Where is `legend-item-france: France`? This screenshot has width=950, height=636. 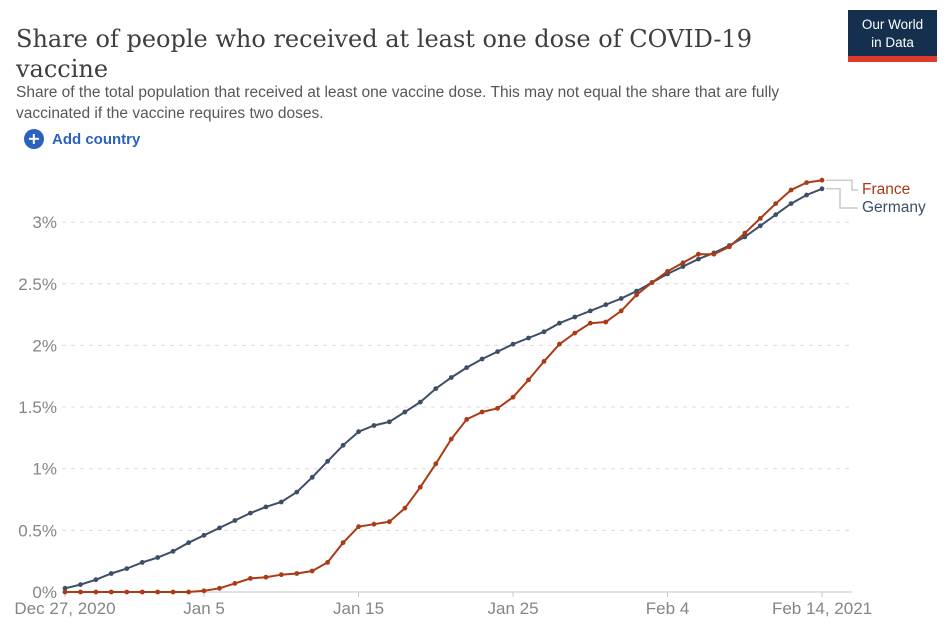 legend-item-france: France is located at coordinates (886, 189).